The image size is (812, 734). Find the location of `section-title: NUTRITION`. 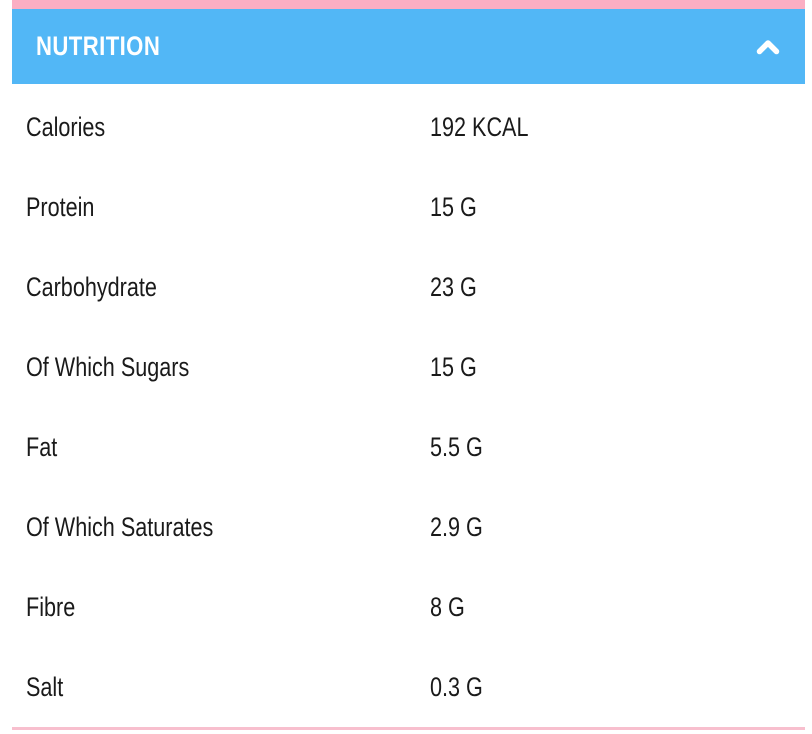

section-title: NUTRITION is located at coordinates (98, 46).